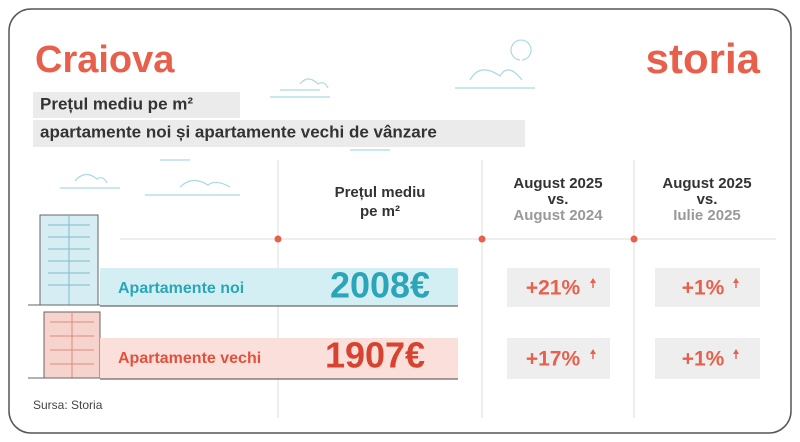 Image resolution: width=800 pixels, height=442 pixels. Describe the element at coordinates (553, 359) in the screenshot. I see `change: +17%` at that location.